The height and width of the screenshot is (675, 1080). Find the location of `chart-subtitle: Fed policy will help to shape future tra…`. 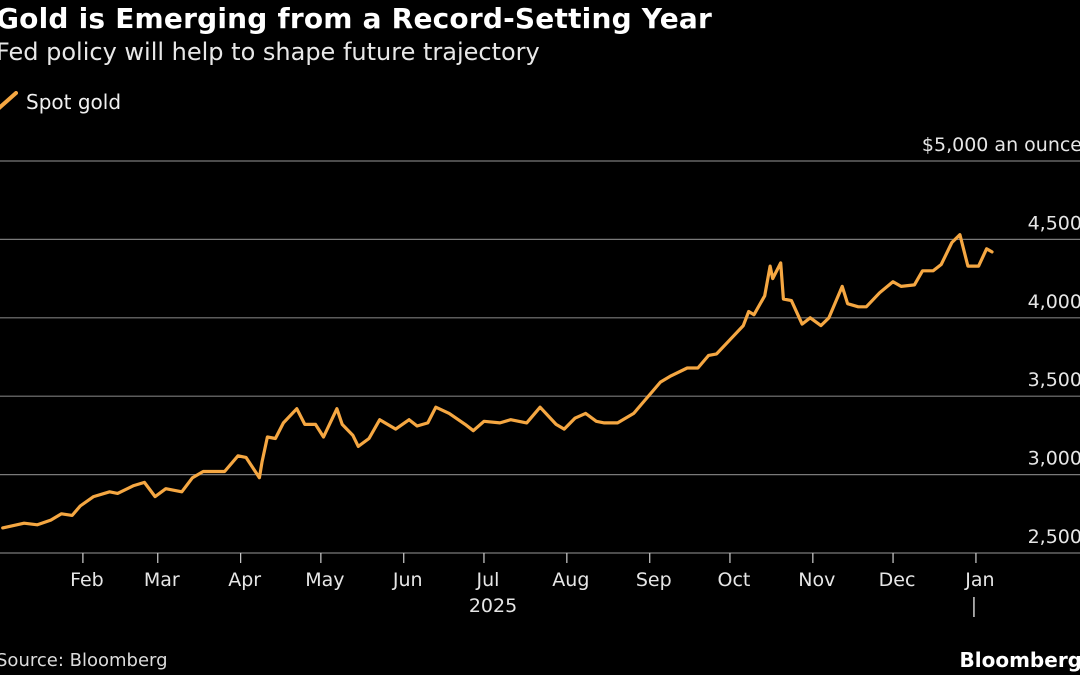

chart-subtitle: Fed policy will help to shape future tra… is located at coordinates (270, 52).